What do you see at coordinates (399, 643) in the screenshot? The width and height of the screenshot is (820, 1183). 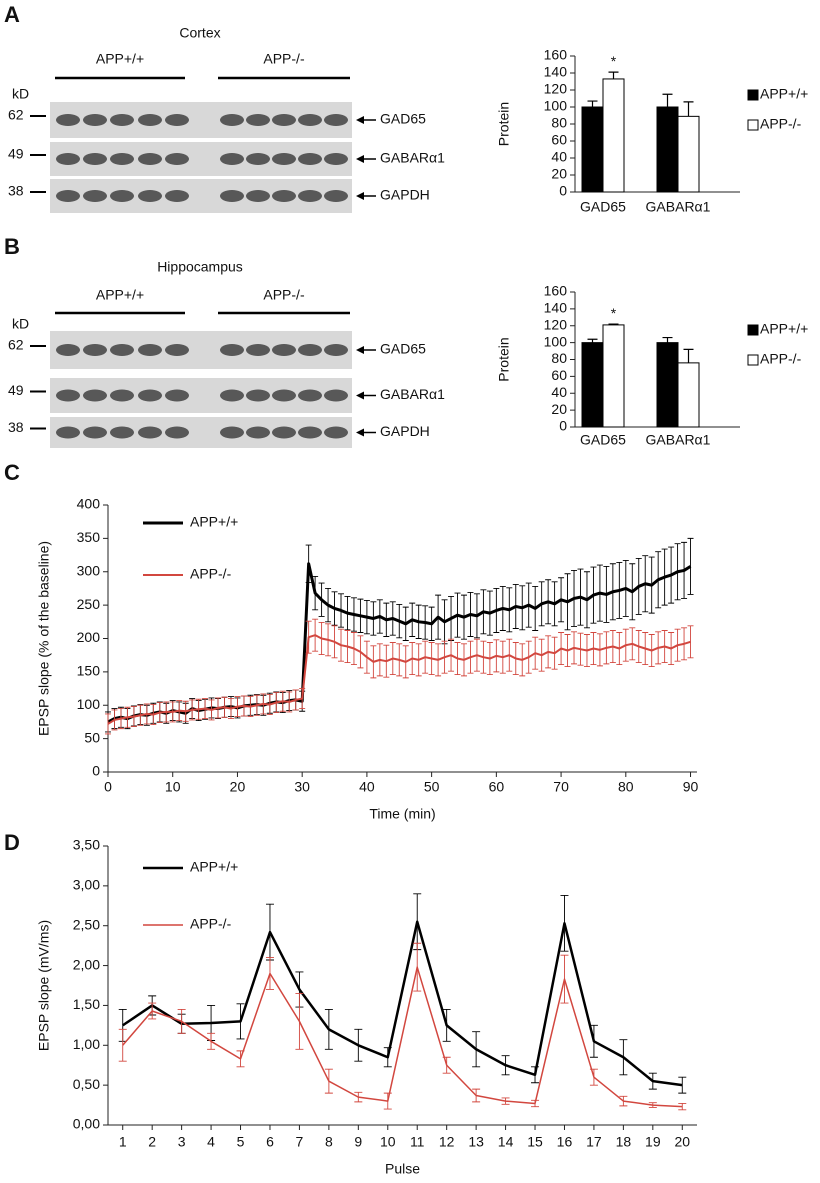 I see `series-line` at bounding box center [399, 643].